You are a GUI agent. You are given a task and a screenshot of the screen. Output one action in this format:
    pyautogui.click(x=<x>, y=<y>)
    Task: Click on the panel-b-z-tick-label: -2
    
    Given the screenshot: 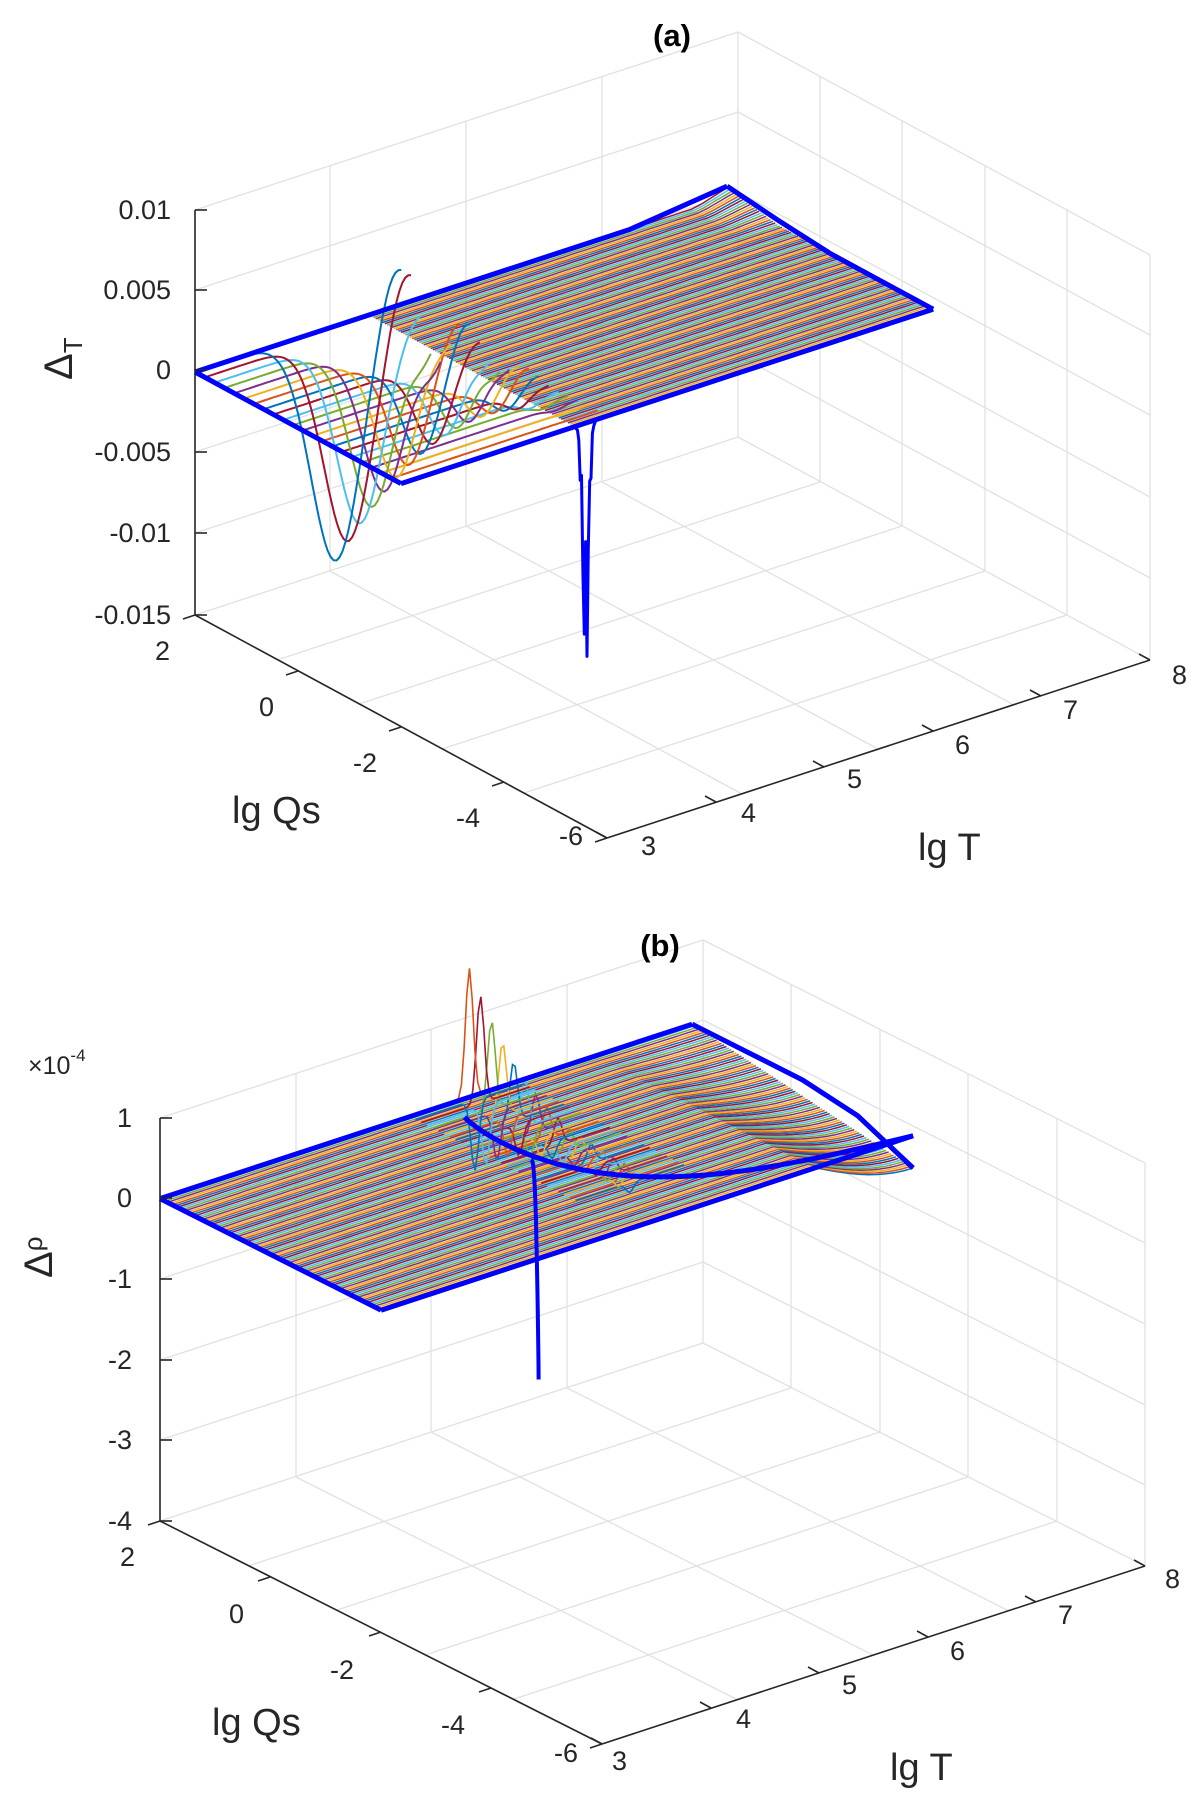 What is the action you would take?
    pyautogui.click(x=120, y=1360)
    